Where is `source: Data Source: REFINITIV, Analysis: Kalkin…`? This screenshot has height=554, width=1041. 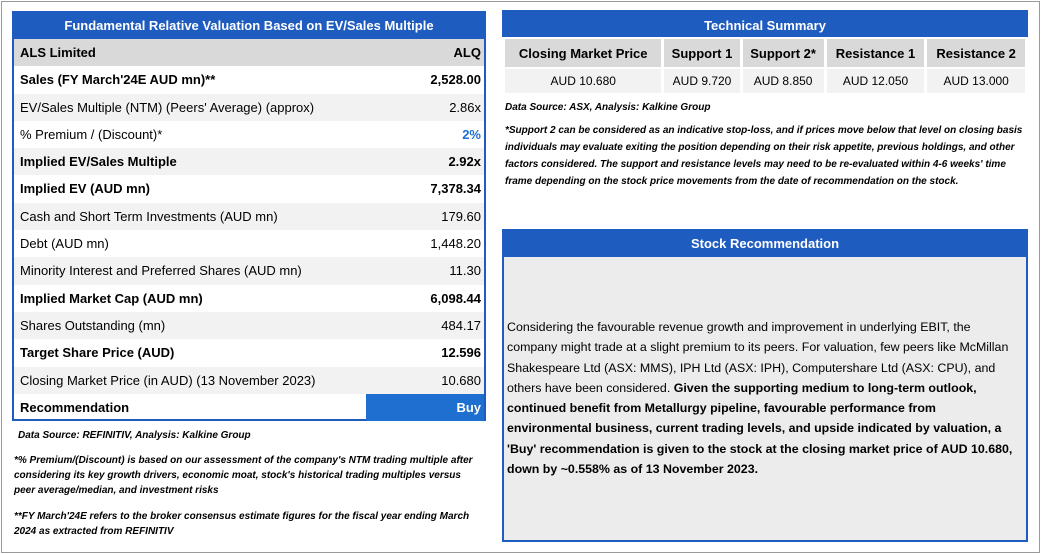 source: Data Source: REFINITIV, Analysis: Kalkin… is located at coordinates (134, 435).